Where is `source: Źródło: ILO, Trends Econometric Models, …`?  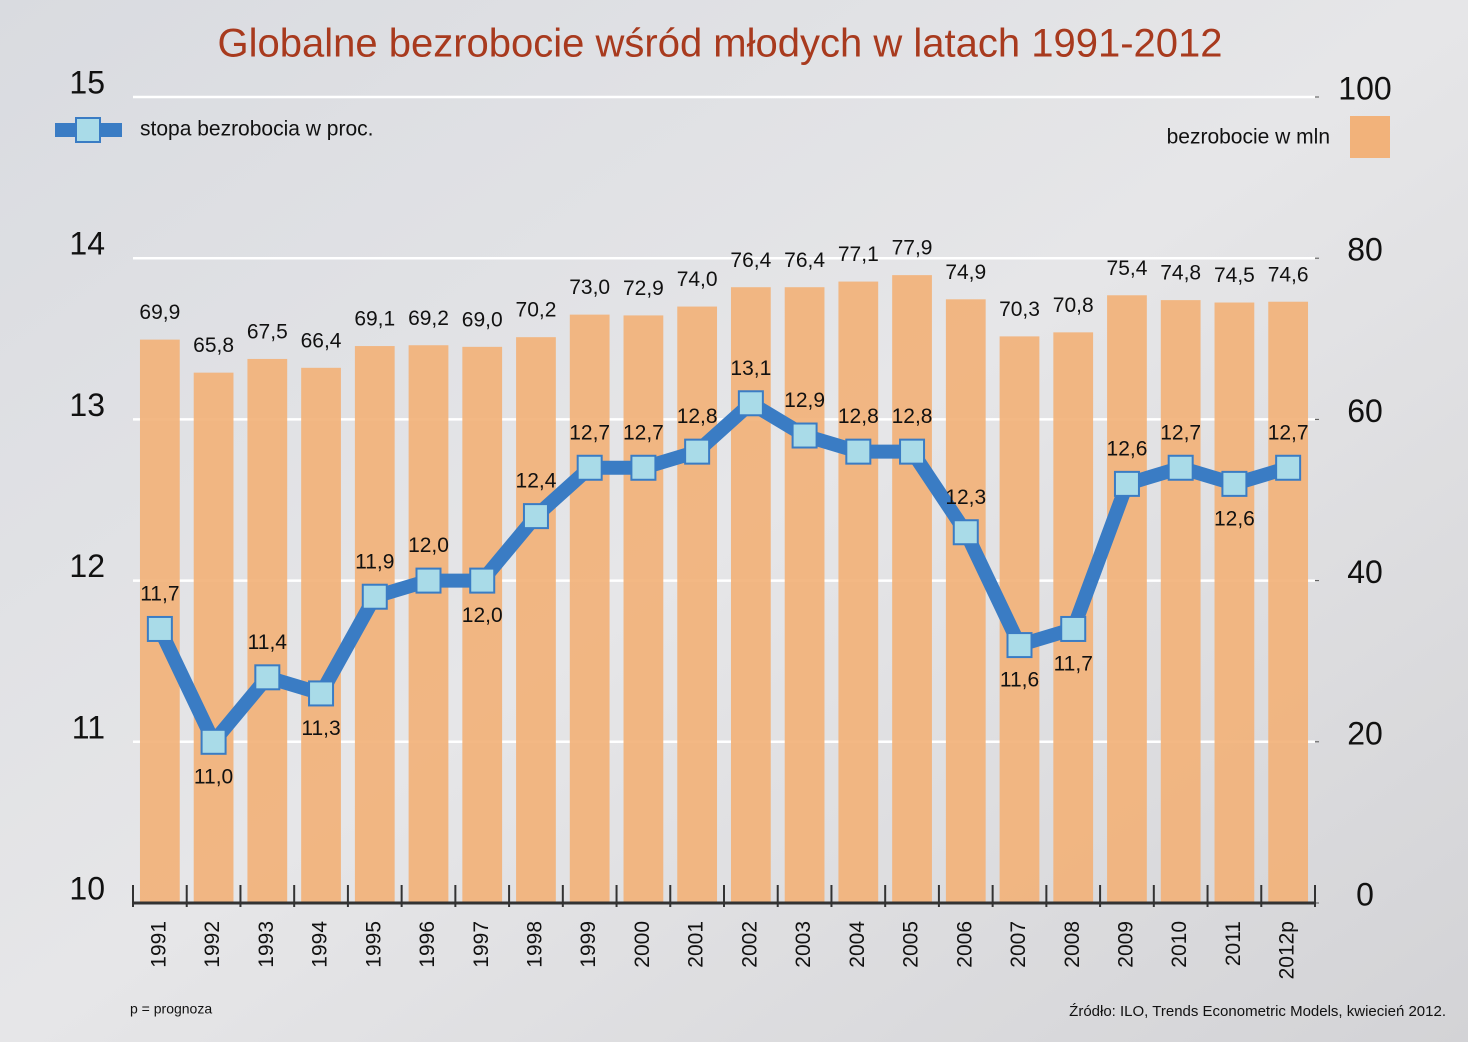
source: Źródło: ILO, Trends Econometric Models, … is located at coordinates (1257, 1011).